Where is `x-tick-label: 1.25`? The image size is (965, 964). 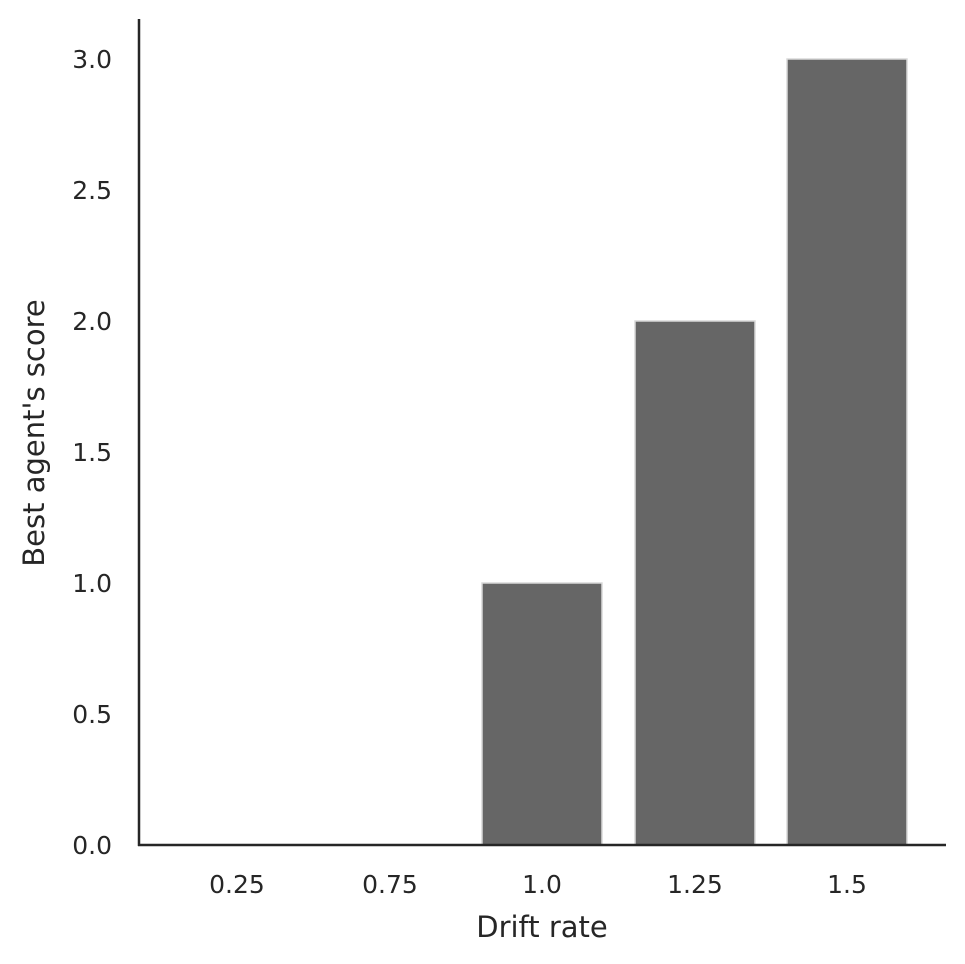
x-tick-label: 1.25 is located at coordinates (695, 884).